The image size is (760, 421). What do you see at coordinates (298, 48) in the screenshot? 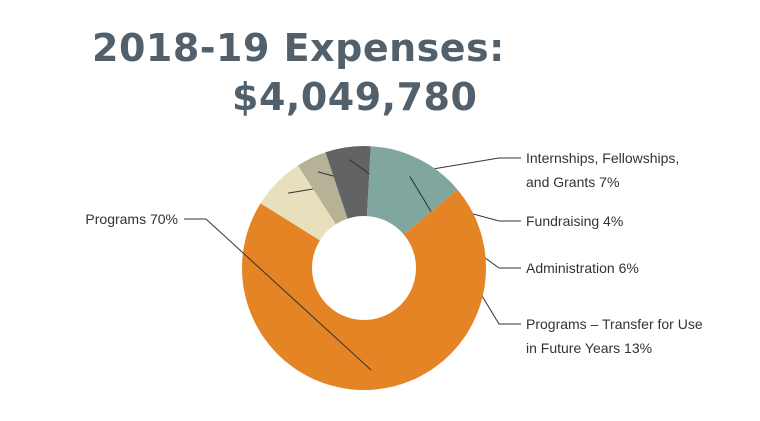
I see `chart-title-line-1: 2018-19 Expenses:` at bounding box center [298, 48].